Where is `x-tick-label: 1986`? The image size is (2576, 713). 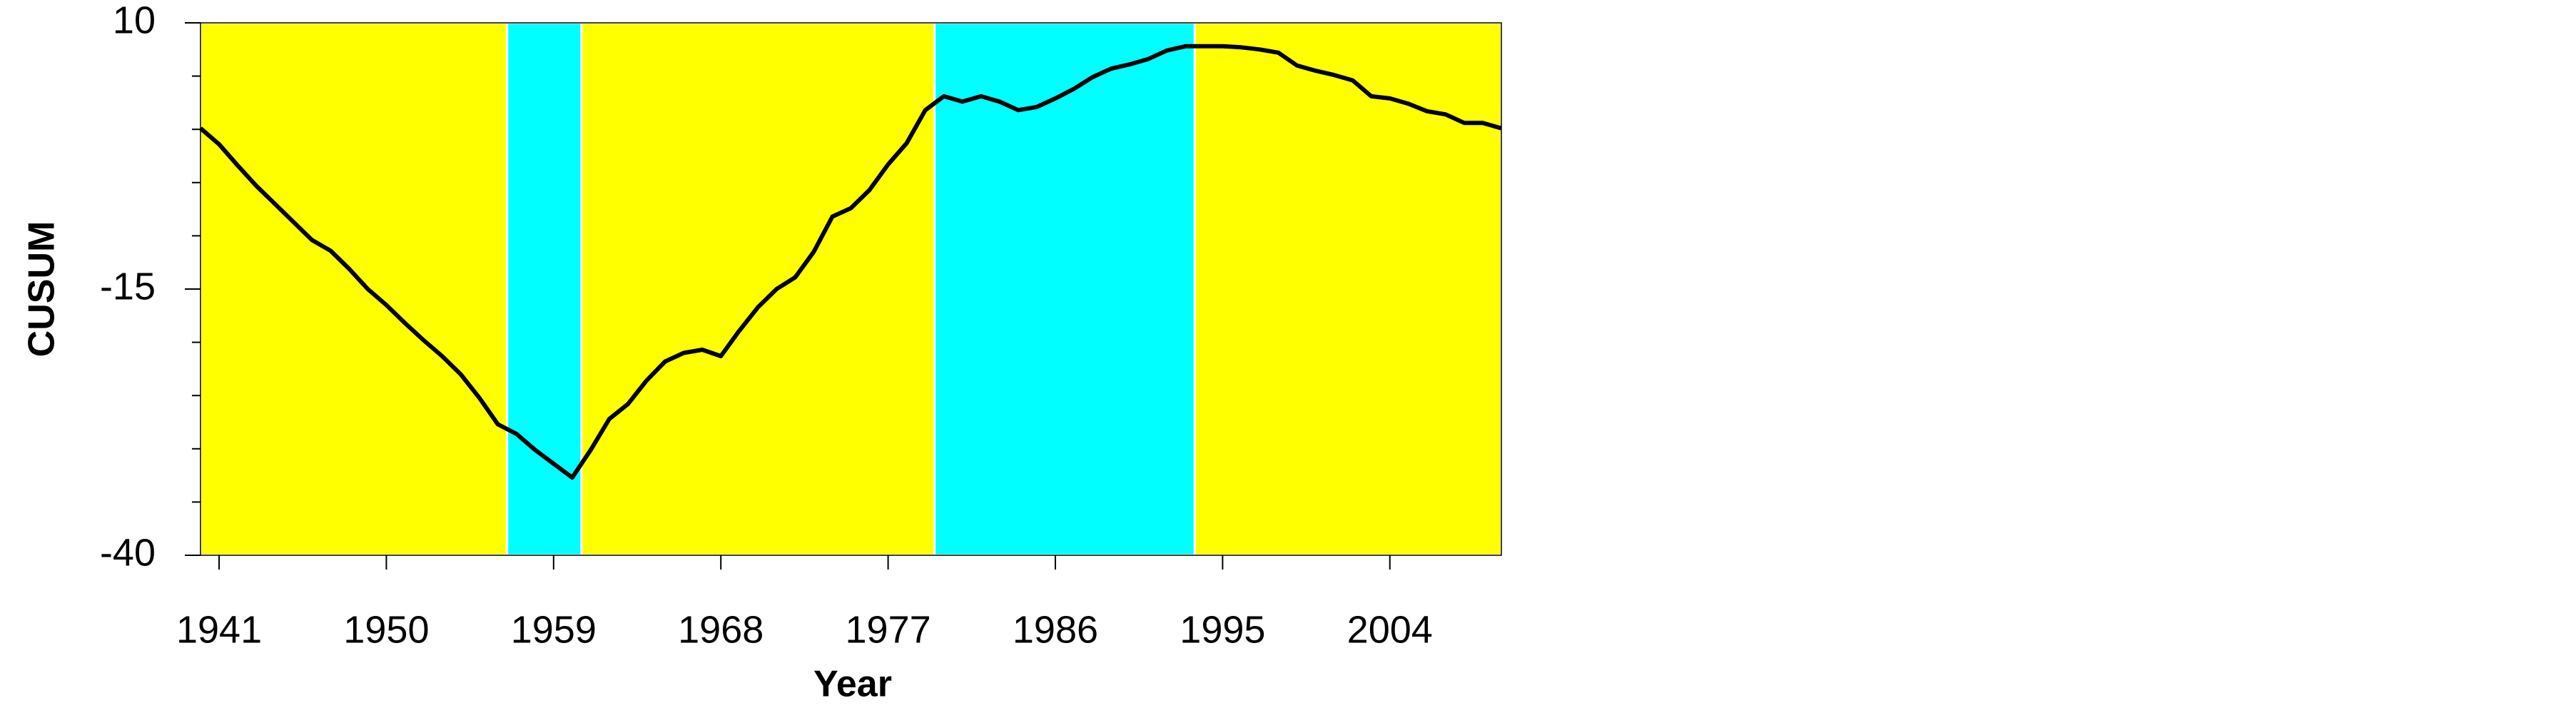 x-tick-label: 1986 is located at coordinates (1055, 629).